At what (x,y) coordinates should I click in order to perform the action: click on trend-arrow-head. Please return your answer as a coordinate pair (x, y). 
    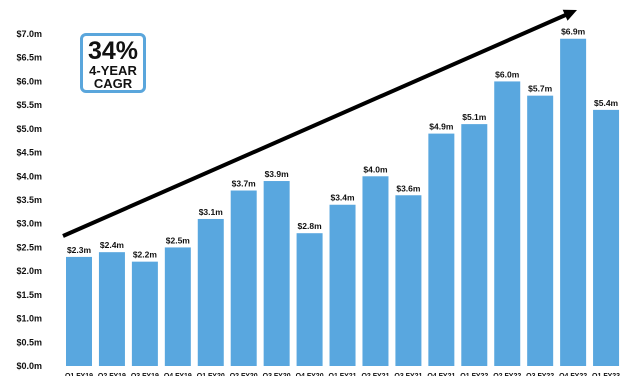
    Looking at the image, I should click on (569, 15).